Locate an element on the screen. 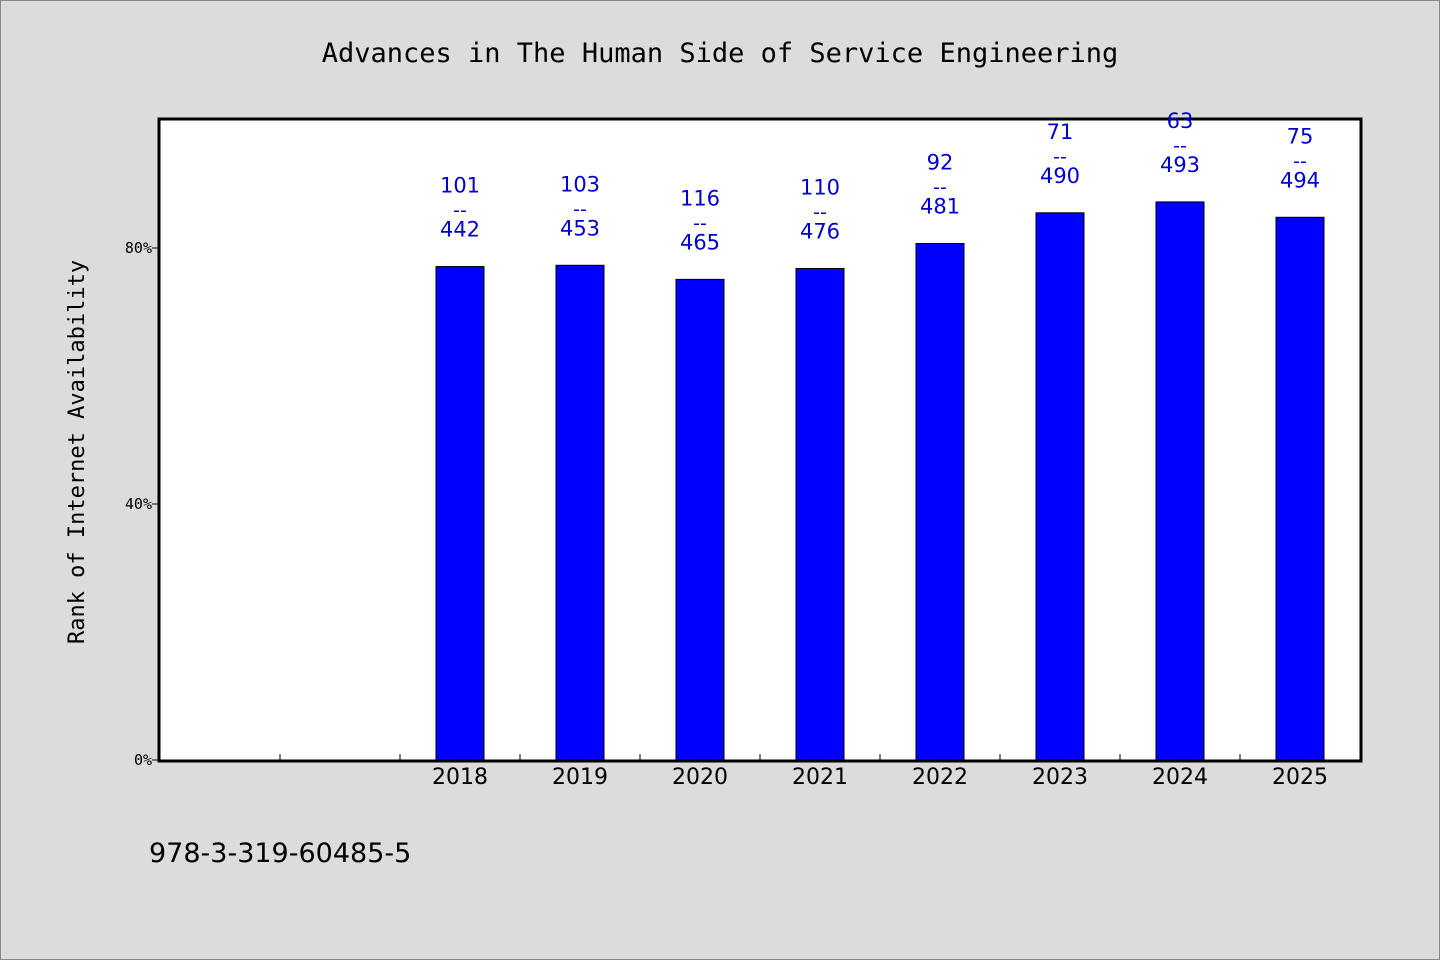 The image size is (1440, 960). bar-label-rank: 116 is located at coordinates (700, 198).